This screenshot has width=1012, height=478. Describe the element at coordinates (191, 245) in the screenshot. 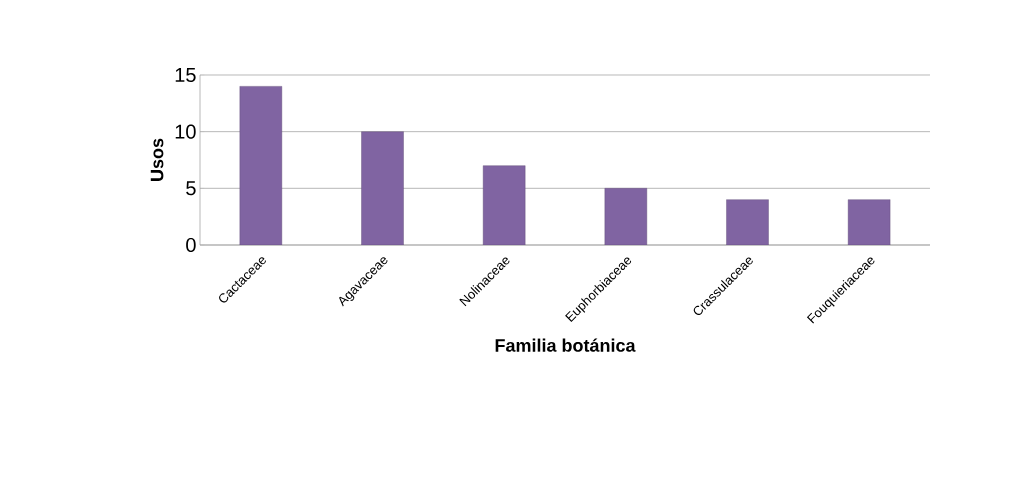

I see `y-tick-label: 0` at that location.